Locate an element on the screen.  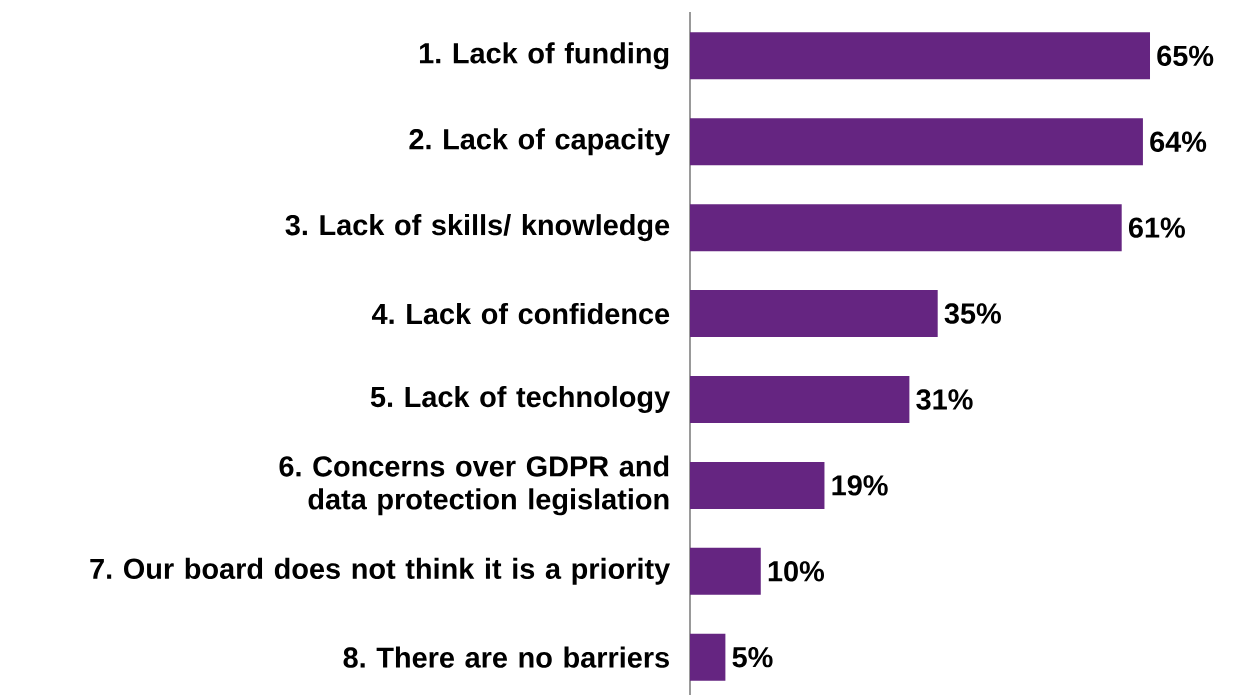
y-tick-label: 4. Lack of confidence is located at coordinates (520, 313).